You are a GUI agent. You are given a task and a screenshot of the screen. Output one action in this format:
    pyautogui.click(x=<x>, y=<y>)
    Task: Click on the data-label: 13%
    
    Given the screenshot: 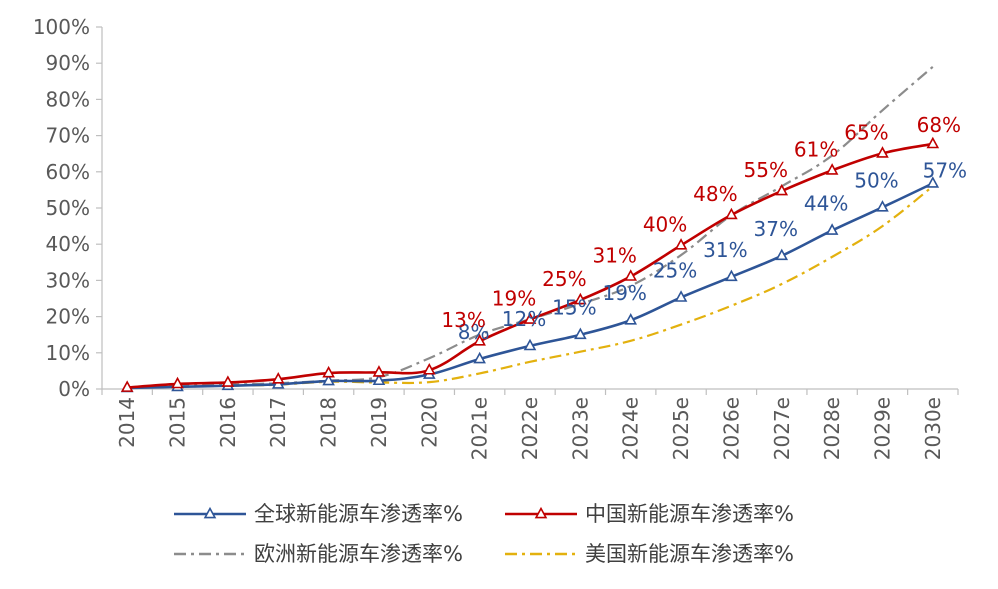 What is the action you would take?
    pyautogui.click(x=463, y=320)
    